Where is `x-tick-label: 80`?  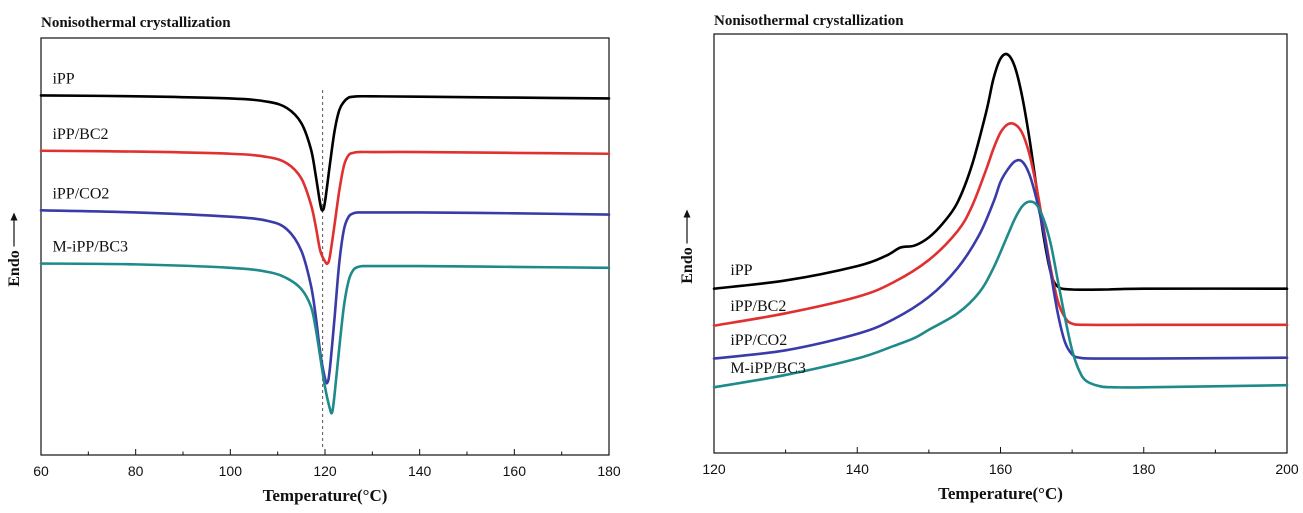
x-tick-label: 80 is located at coordinates (136, 471).